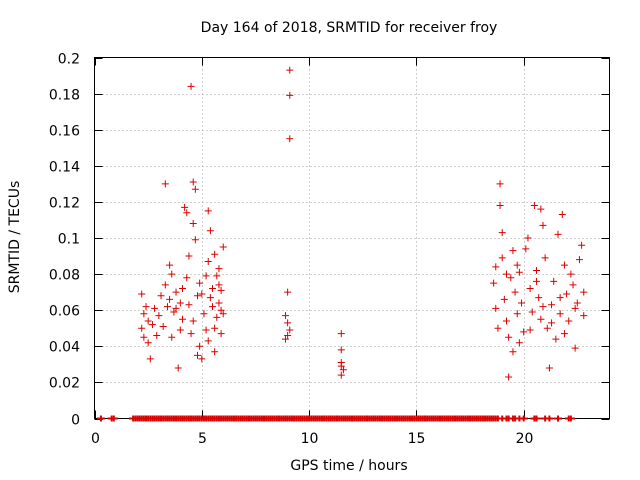  I want to click on x-tick-label: 5, so click(202, 439).